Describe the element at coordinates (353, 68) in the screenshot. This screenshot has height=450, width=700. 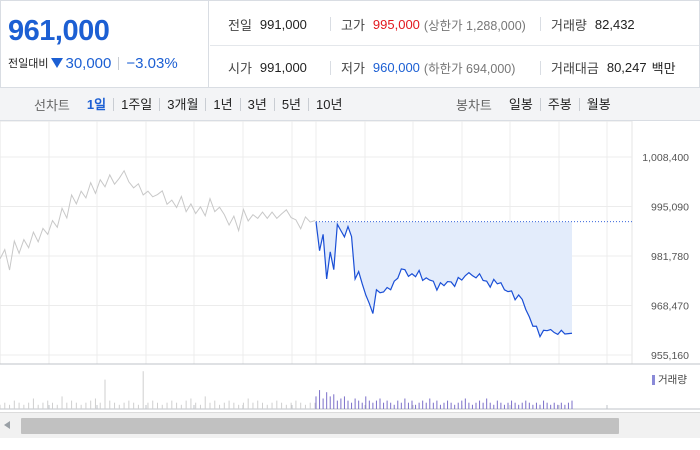
I see `stat-label: 저가` at that location.